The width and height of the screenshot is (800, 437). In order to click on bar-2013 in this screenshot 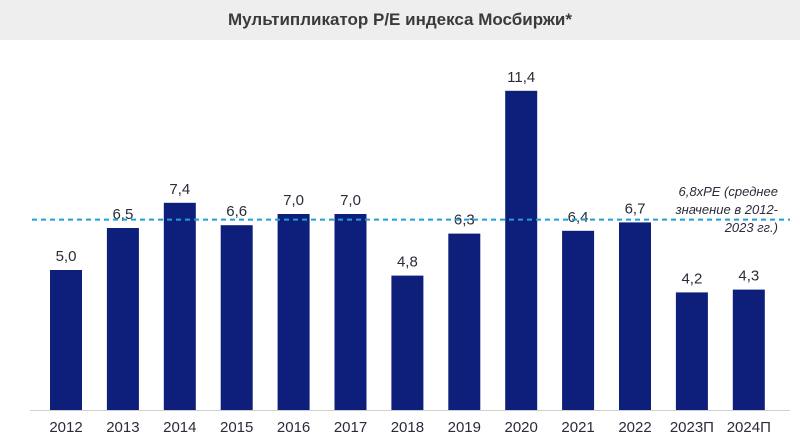, I will do `click(122, 319)`.